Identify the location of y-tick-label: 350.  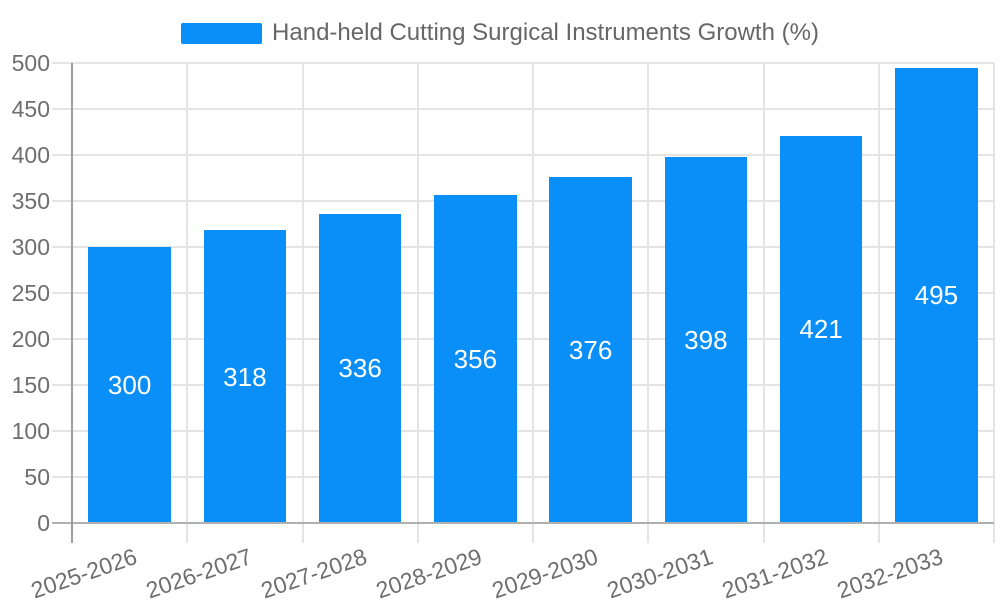
(30, 200).